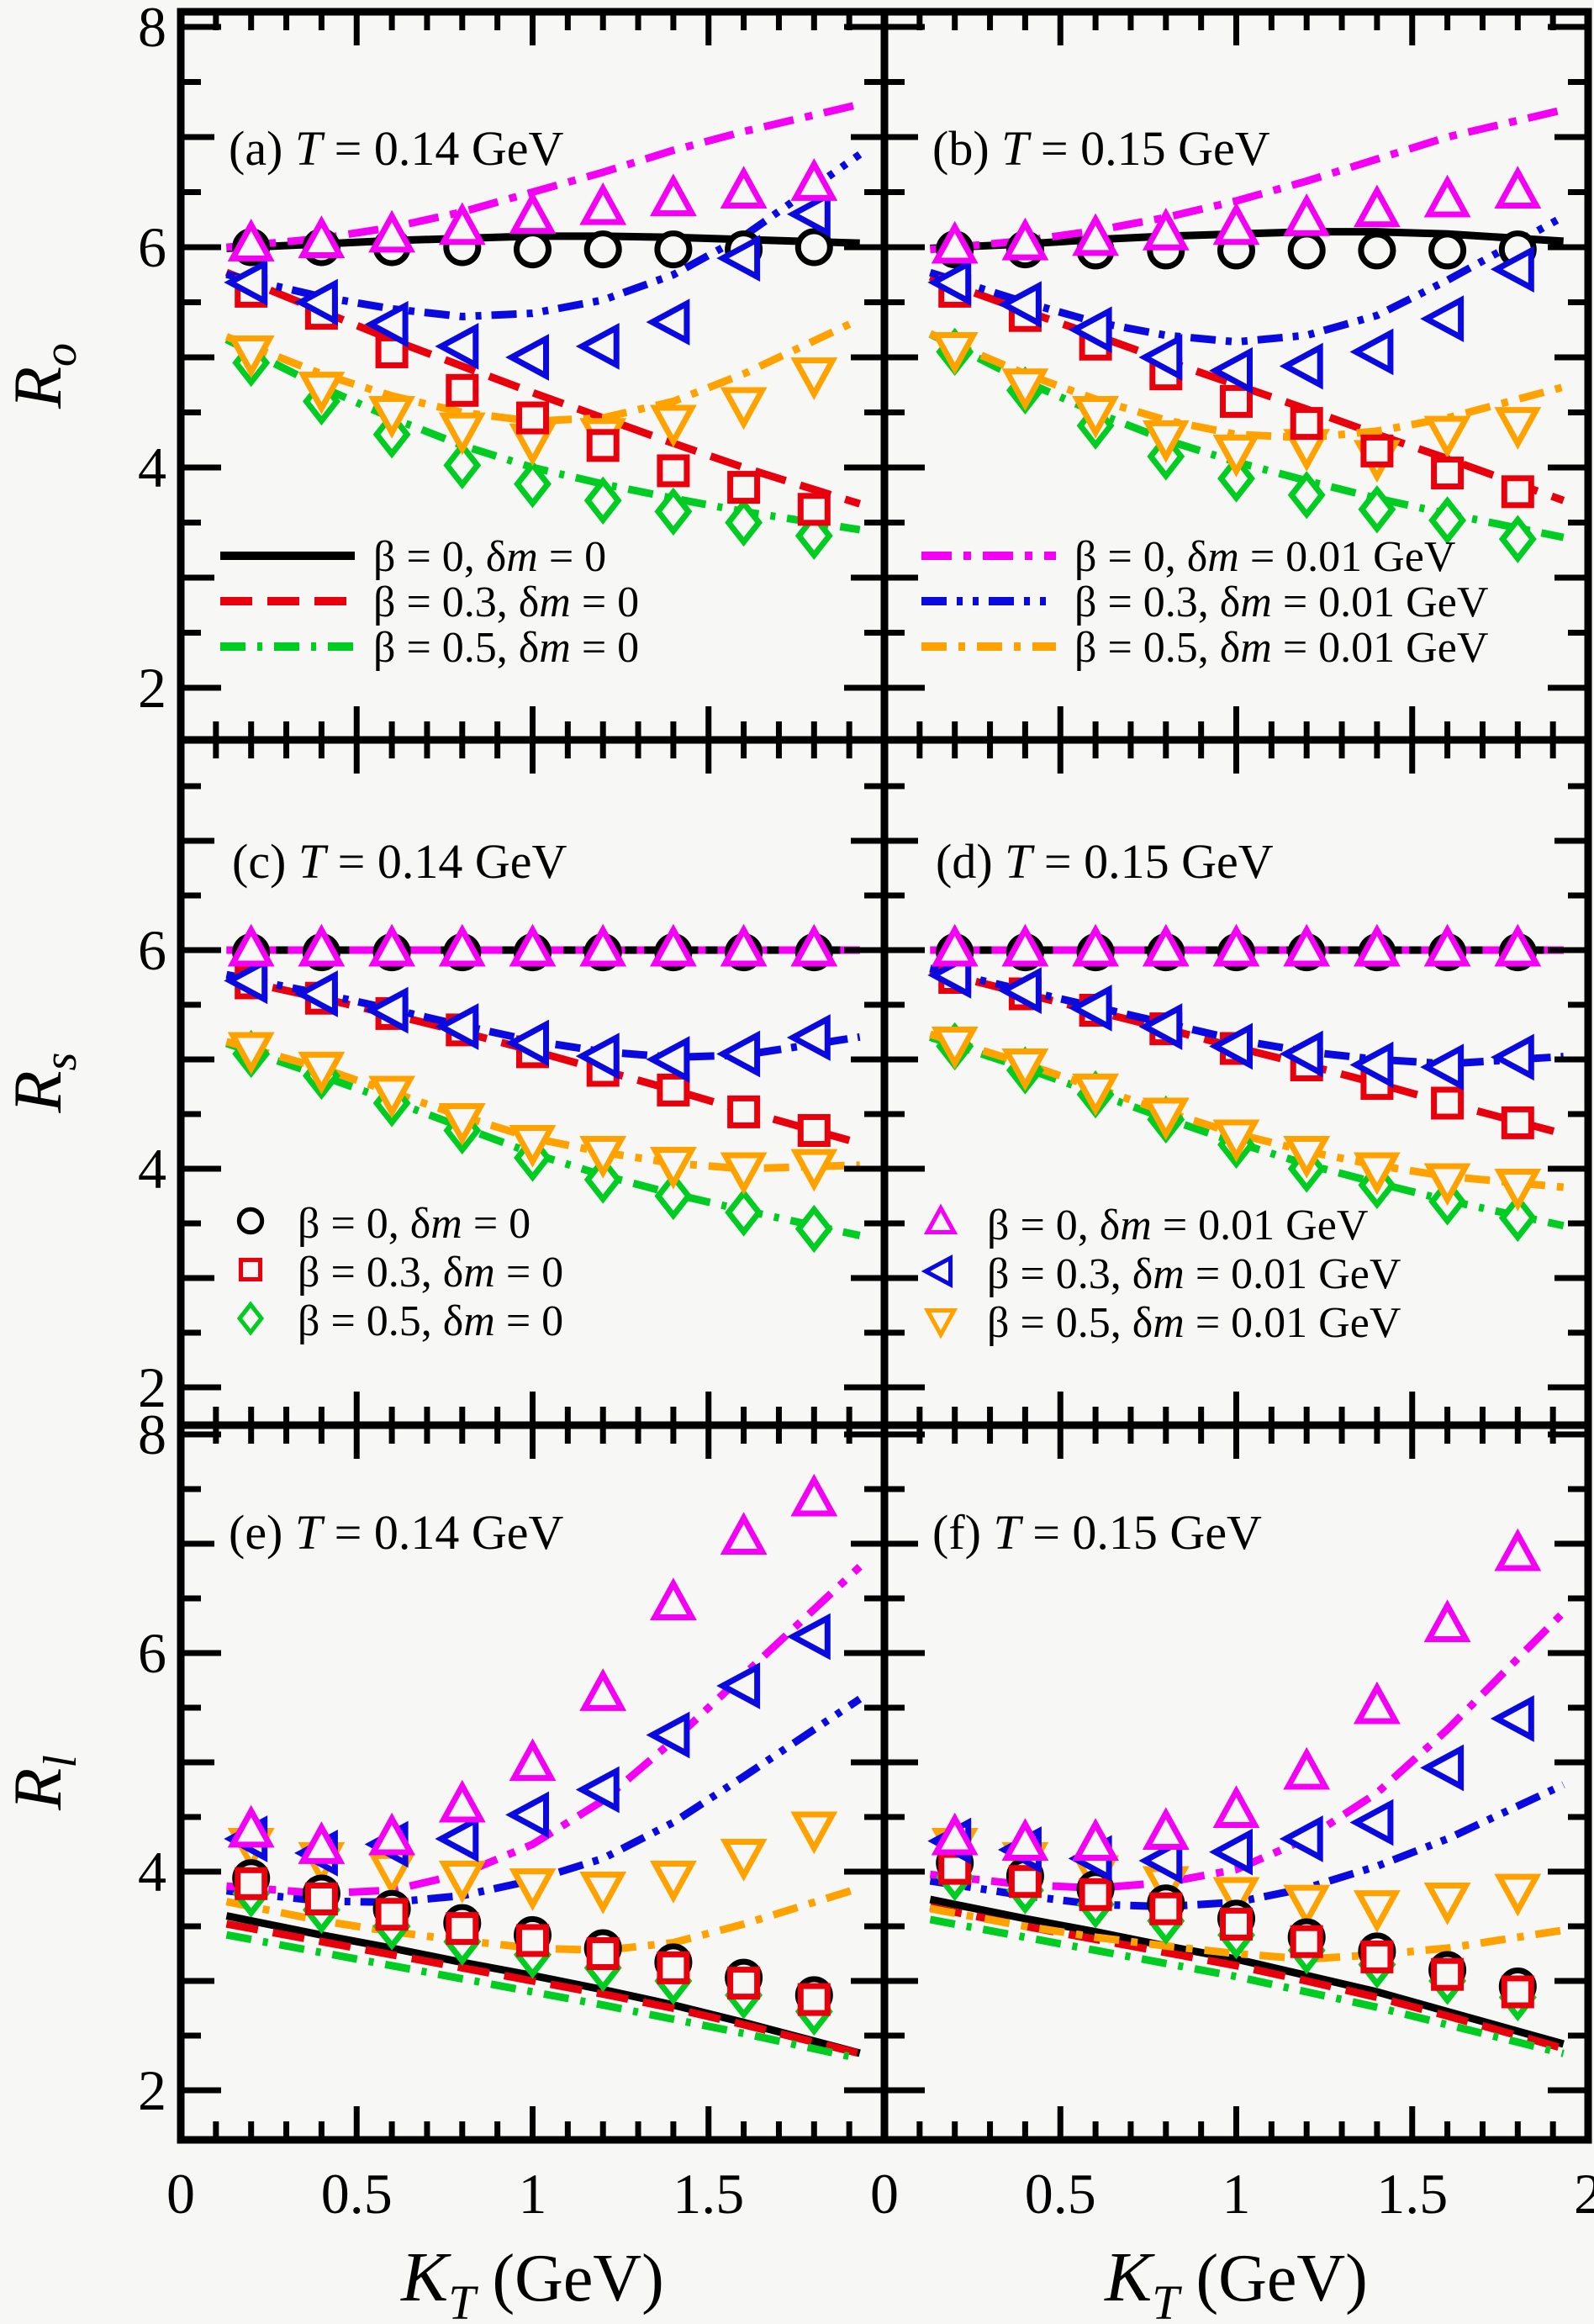 The height and width of the screenshot is (2324, 1594). Describe the element at coordinates (399, 861) in the screenshot. I see `panel-c-title: (c) T = 0.14 GeV` at that location.